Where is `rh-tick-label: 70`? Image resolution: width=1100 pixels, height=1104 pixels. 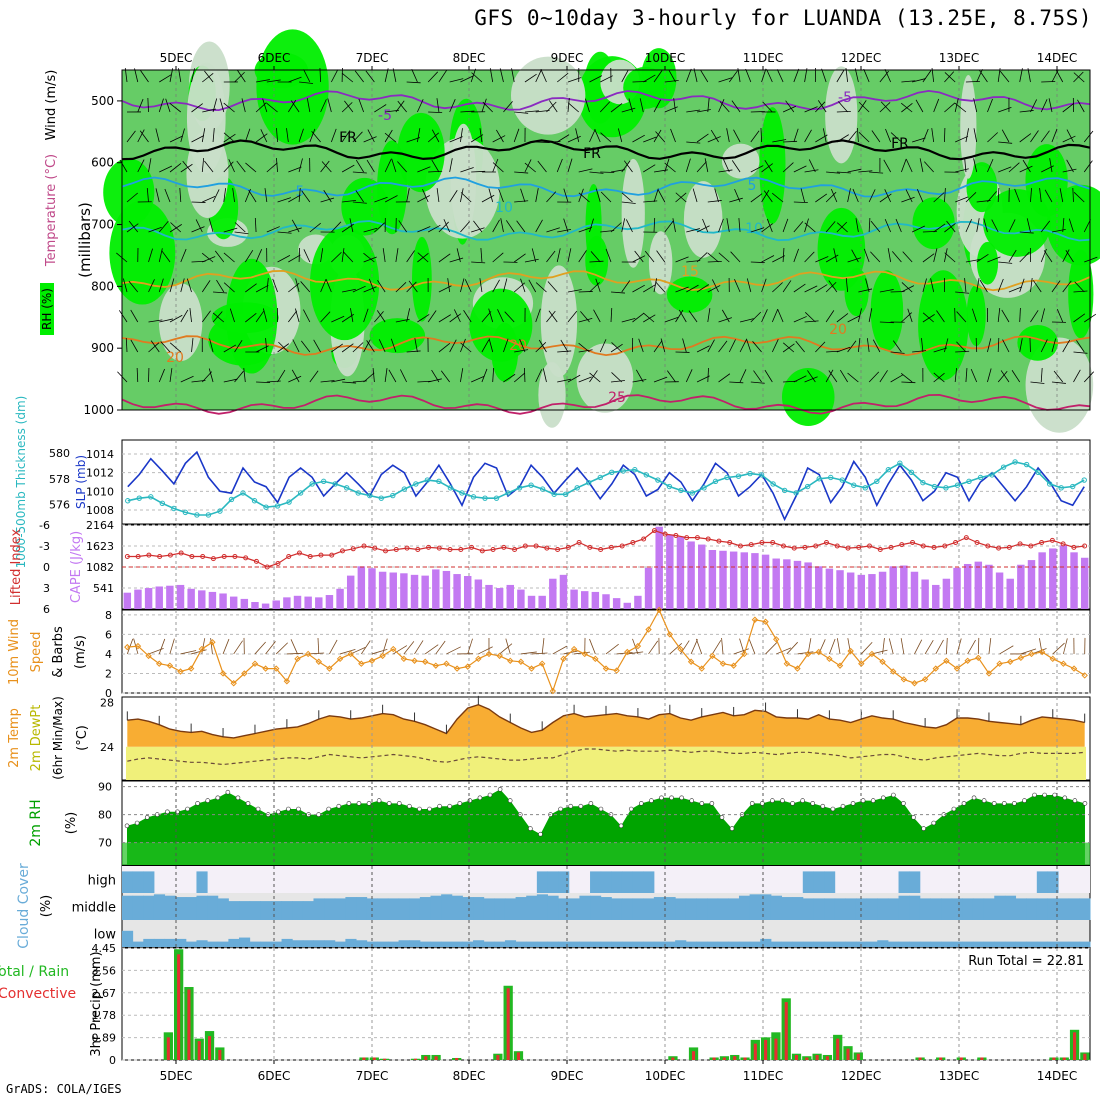 rh-tick-label: 70 is located at coordinates (105, 843).